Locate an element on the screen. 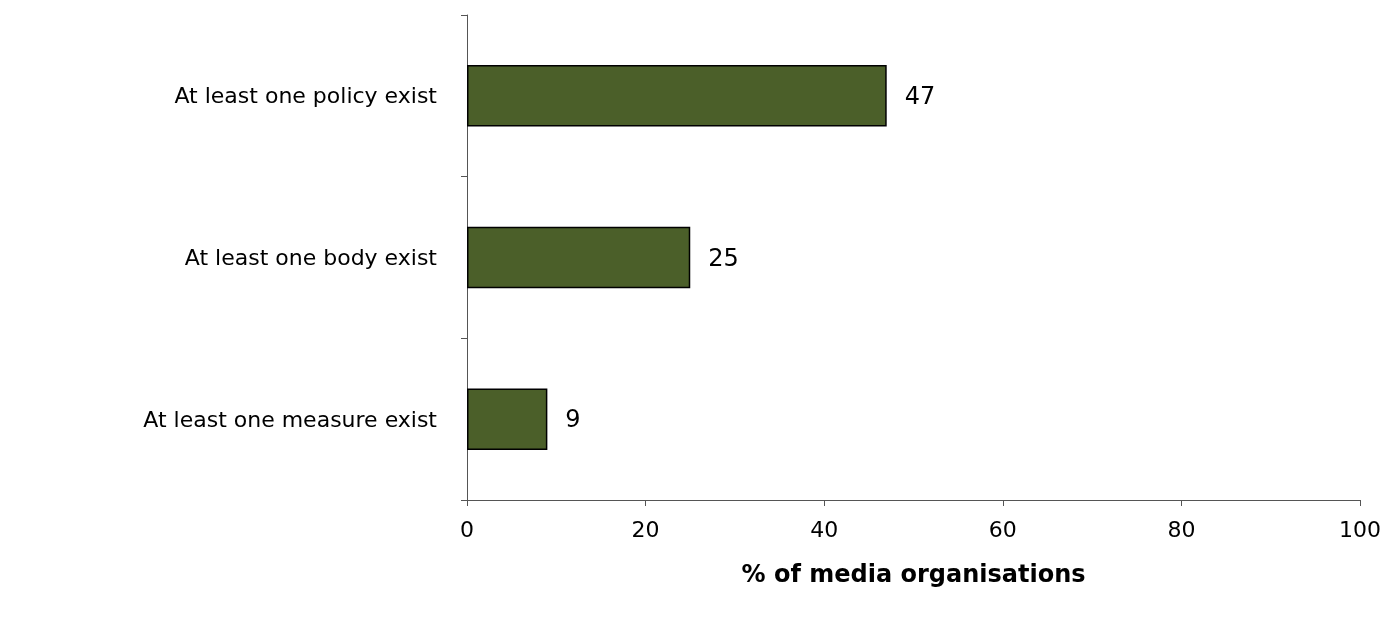 The image size is (1396, 632). x-tick-label: 40 is located at coordinates (824, 529).